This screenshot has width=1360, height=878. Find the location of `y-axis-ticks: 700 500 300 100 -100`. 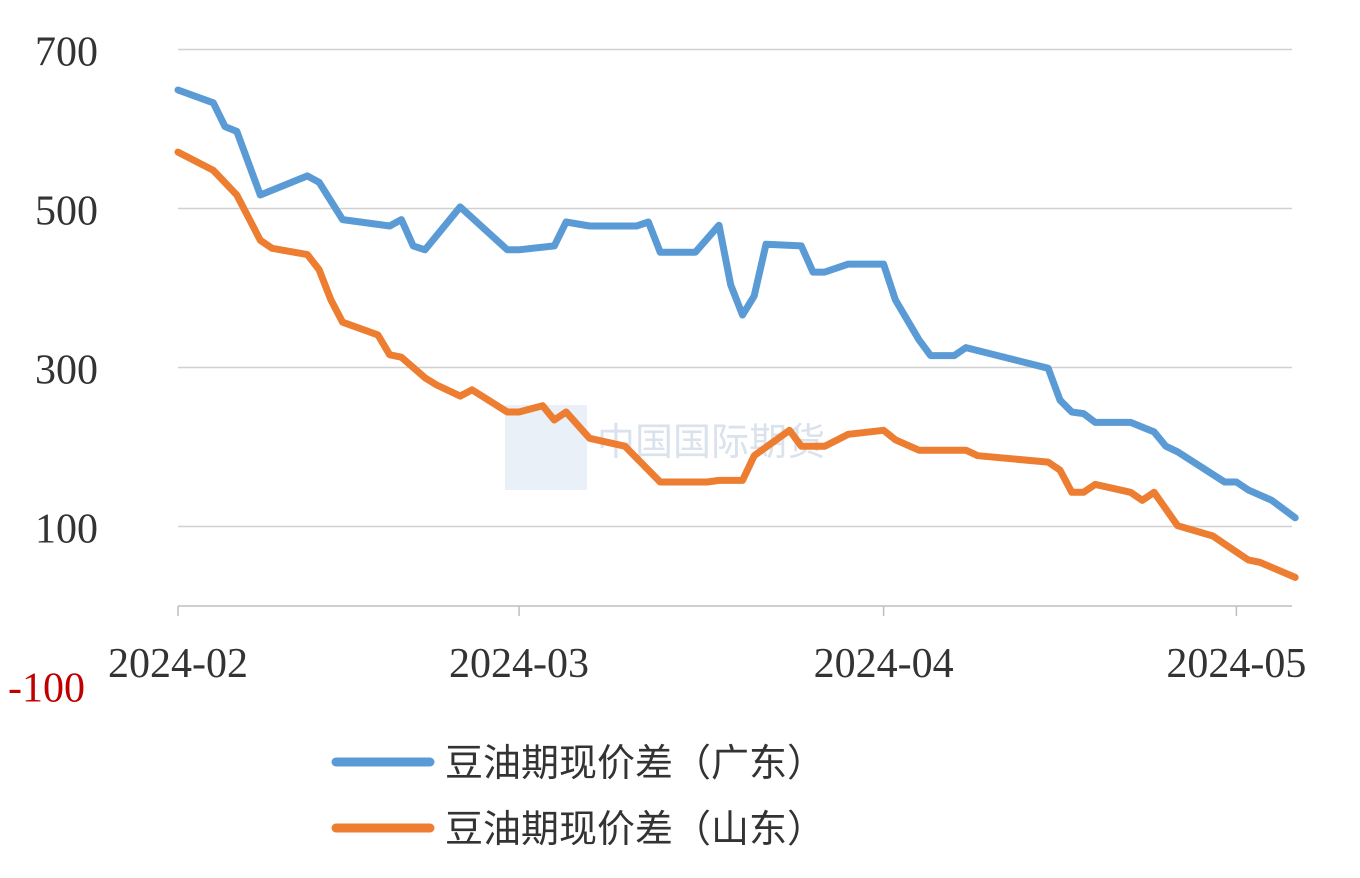

y-axis-ticks: 700 500 300 100 -100 is located at coordinates (53, 371).